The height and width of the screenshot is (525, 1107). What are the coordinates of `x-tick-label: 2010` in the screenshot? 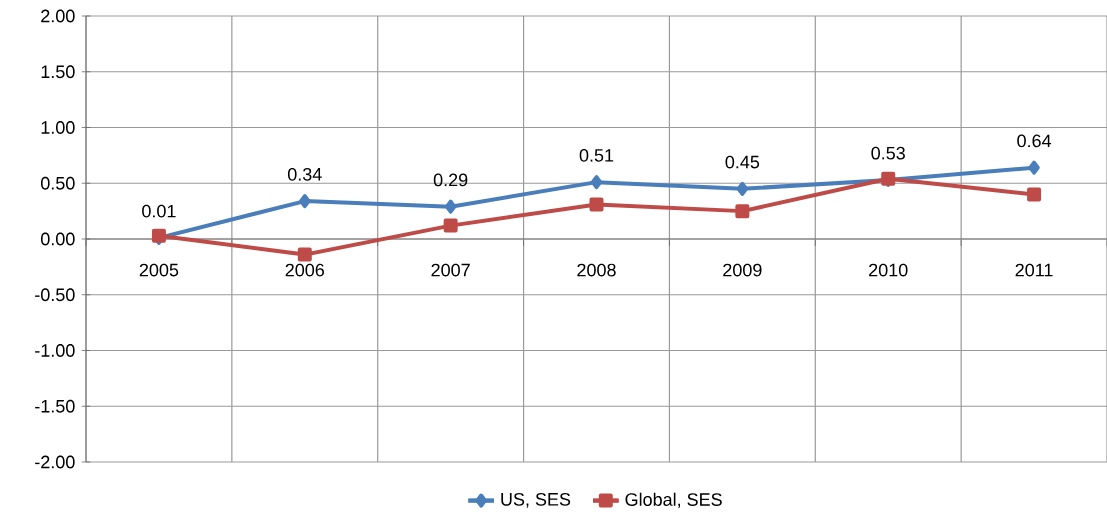 It's located at (888, 270).